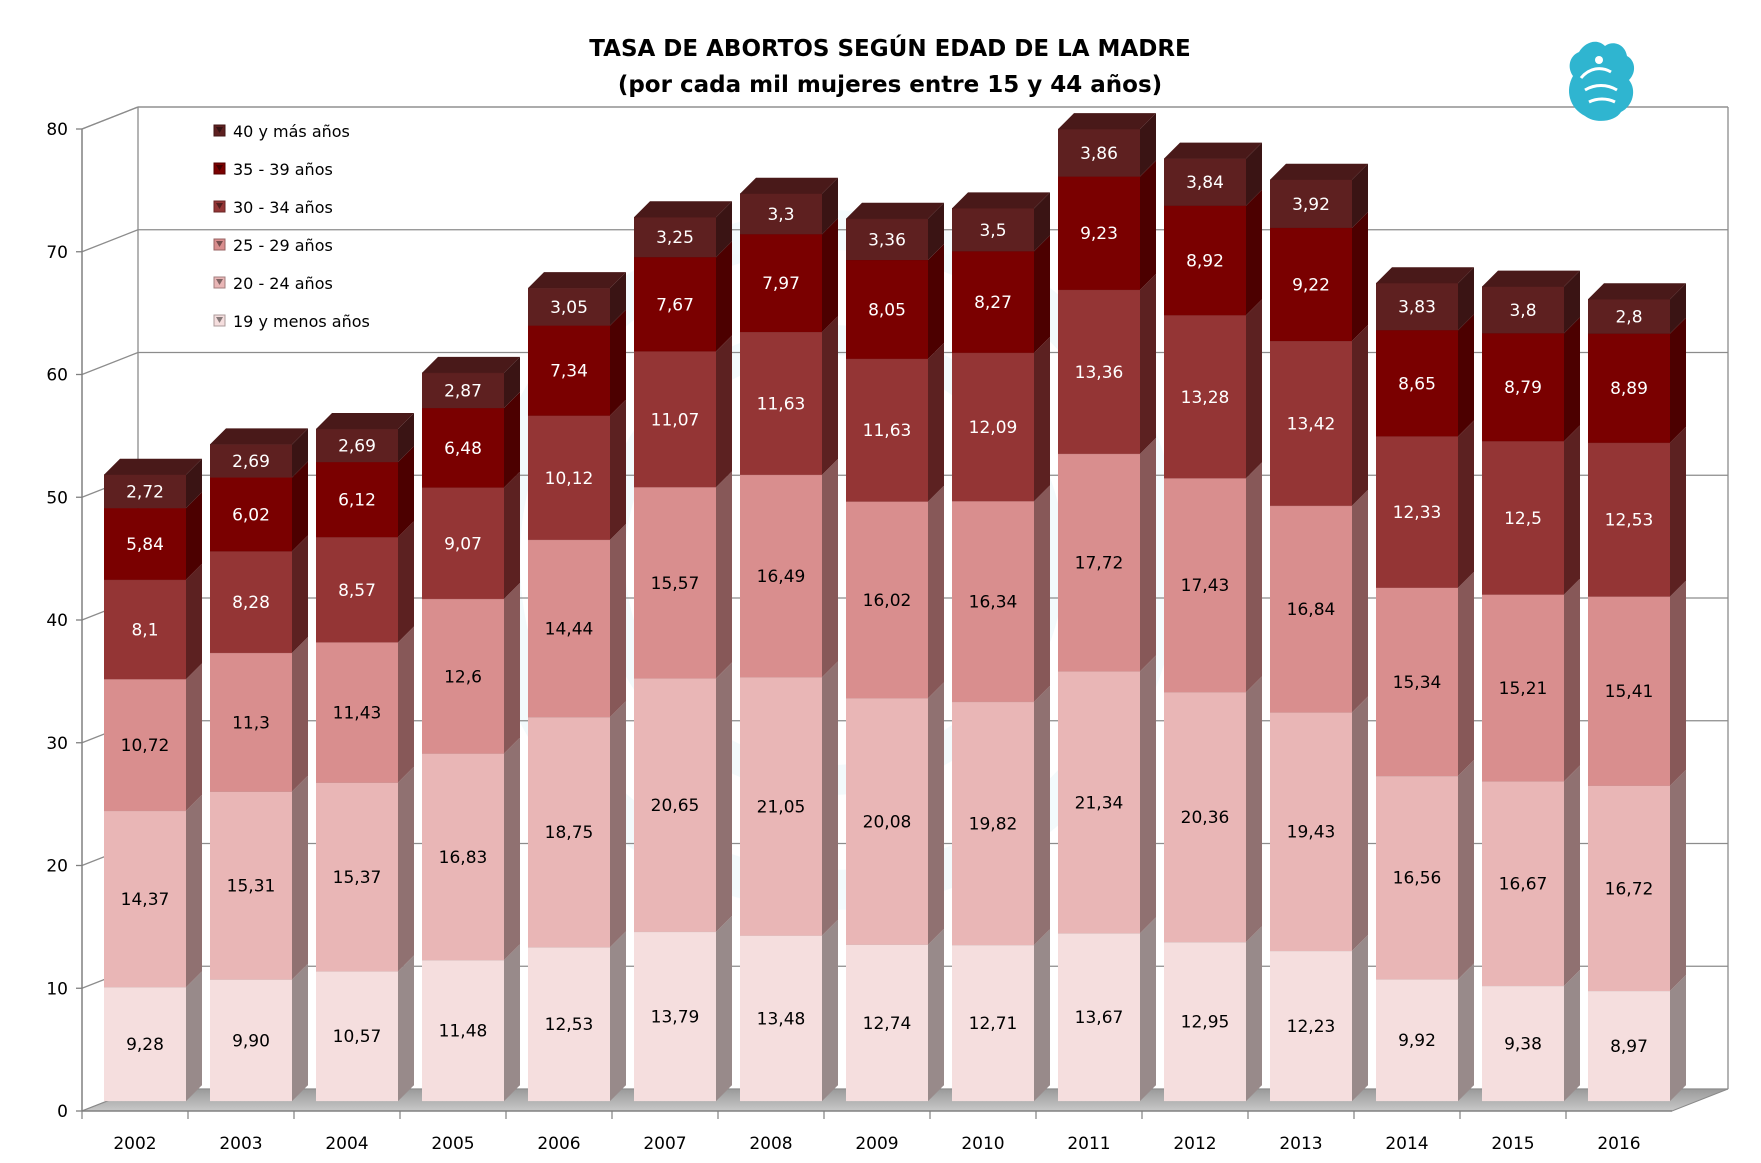 The image size is (1761, 1163). Describe the element at coordinates (57, 989) in the screenshot. I see `y-tick-label: 10` at that location.